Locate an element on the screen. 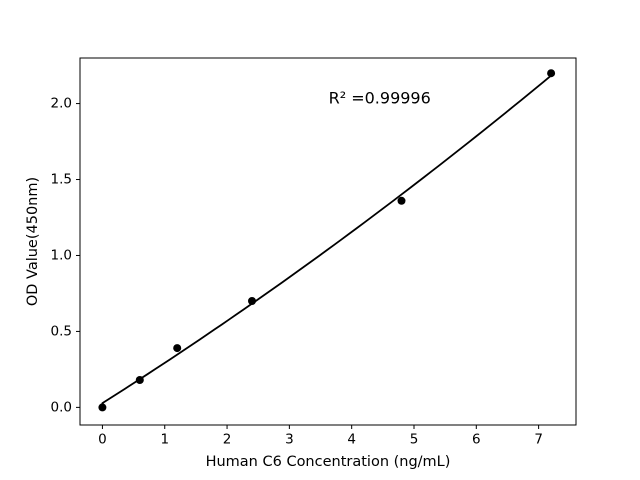 The height and width of the screenshot is (480, 640). r-squared-annotation: R² =0.99996 is located at coordinates (380, 98).